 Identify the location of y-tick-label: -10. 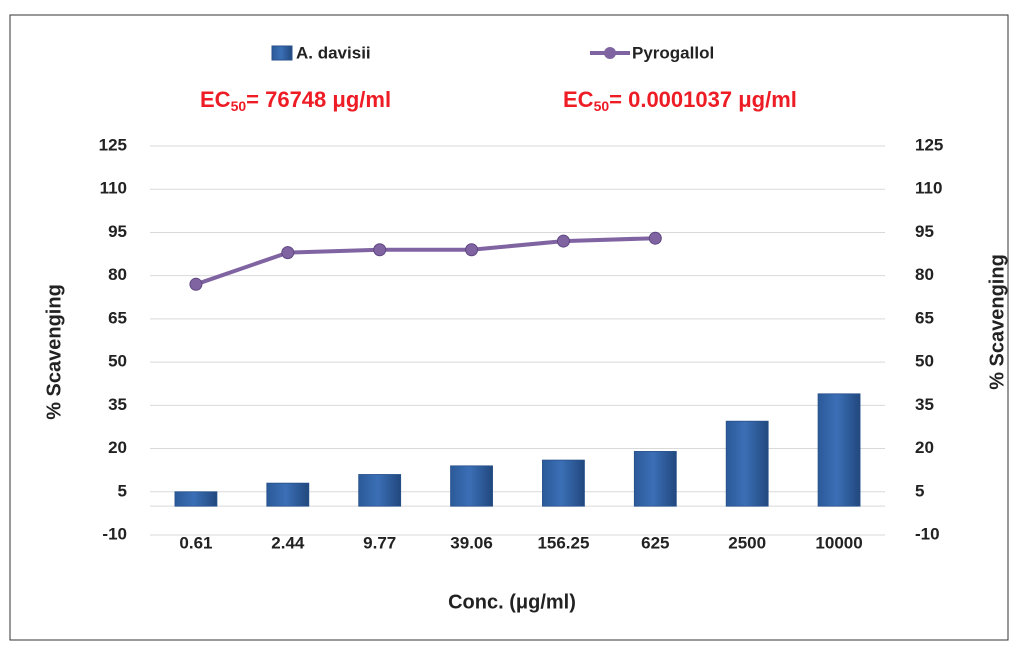
(114, 533).